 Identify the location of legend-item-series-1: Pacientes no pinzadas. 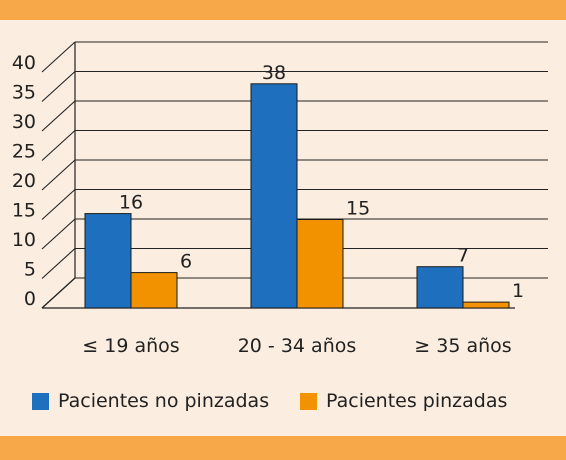
(150, 401).